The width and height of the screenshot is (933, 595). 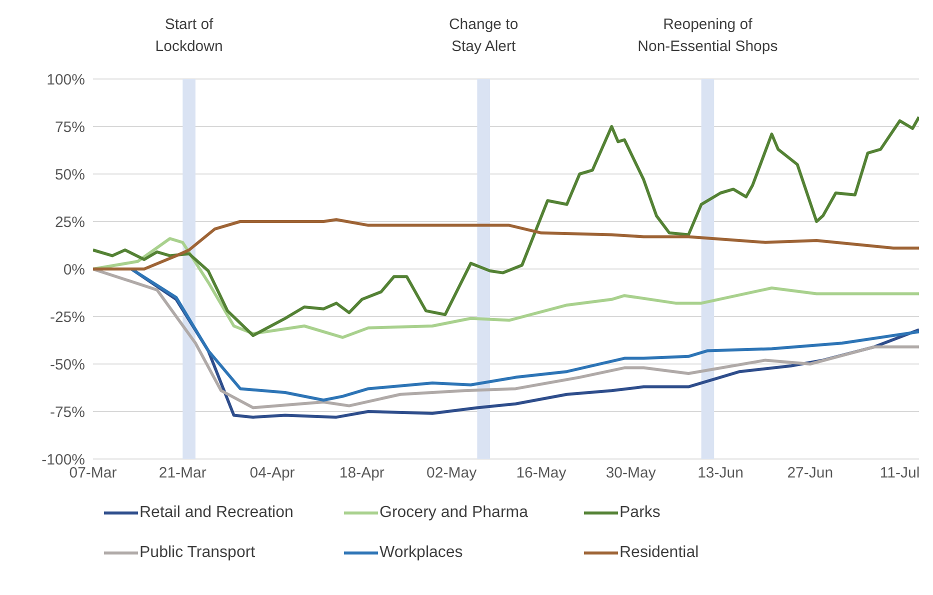 I want to click on y-tick-label: -75%, so click(x=67, y=412).